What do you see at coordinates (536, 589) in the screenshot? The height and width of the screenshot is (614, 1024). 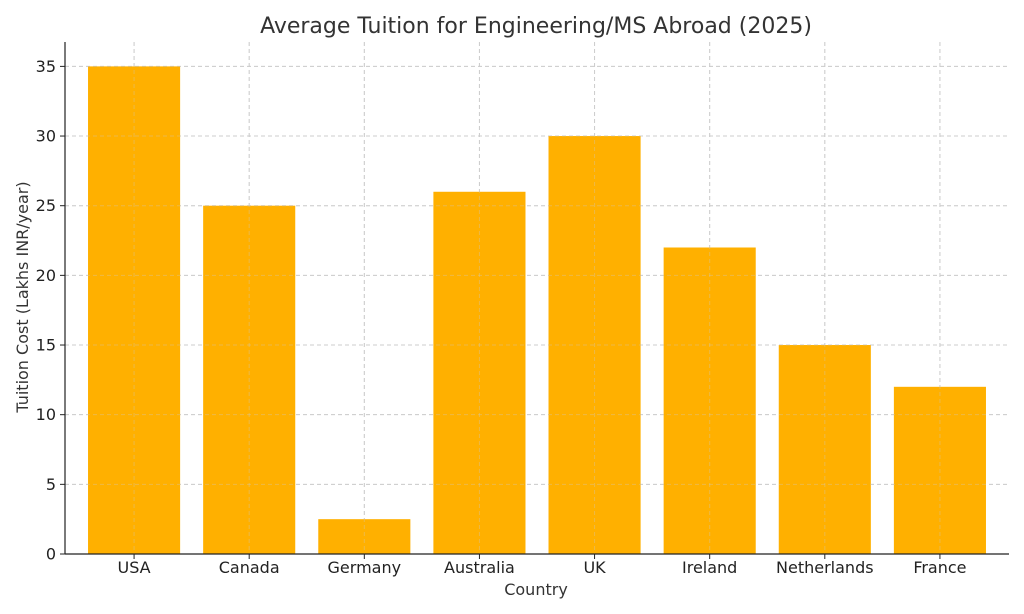 I see `x-axis-label: Country` at bounding box center [536, 589].